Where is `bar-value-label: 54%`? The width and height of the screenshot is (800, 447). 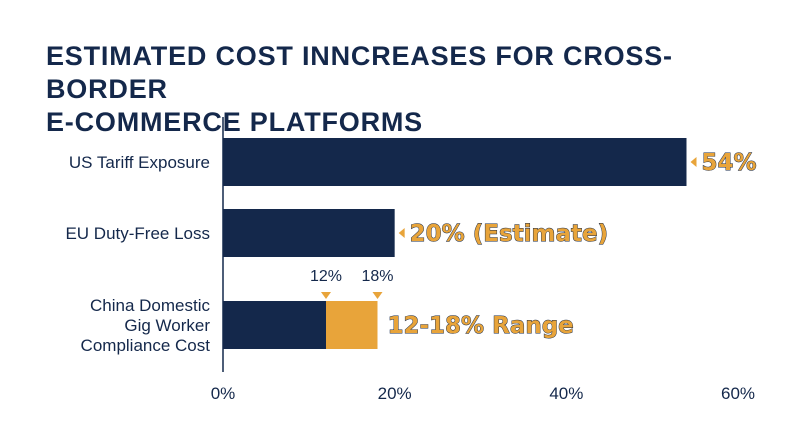
bar-value-label: 54% is located at coordinates (729, 163).